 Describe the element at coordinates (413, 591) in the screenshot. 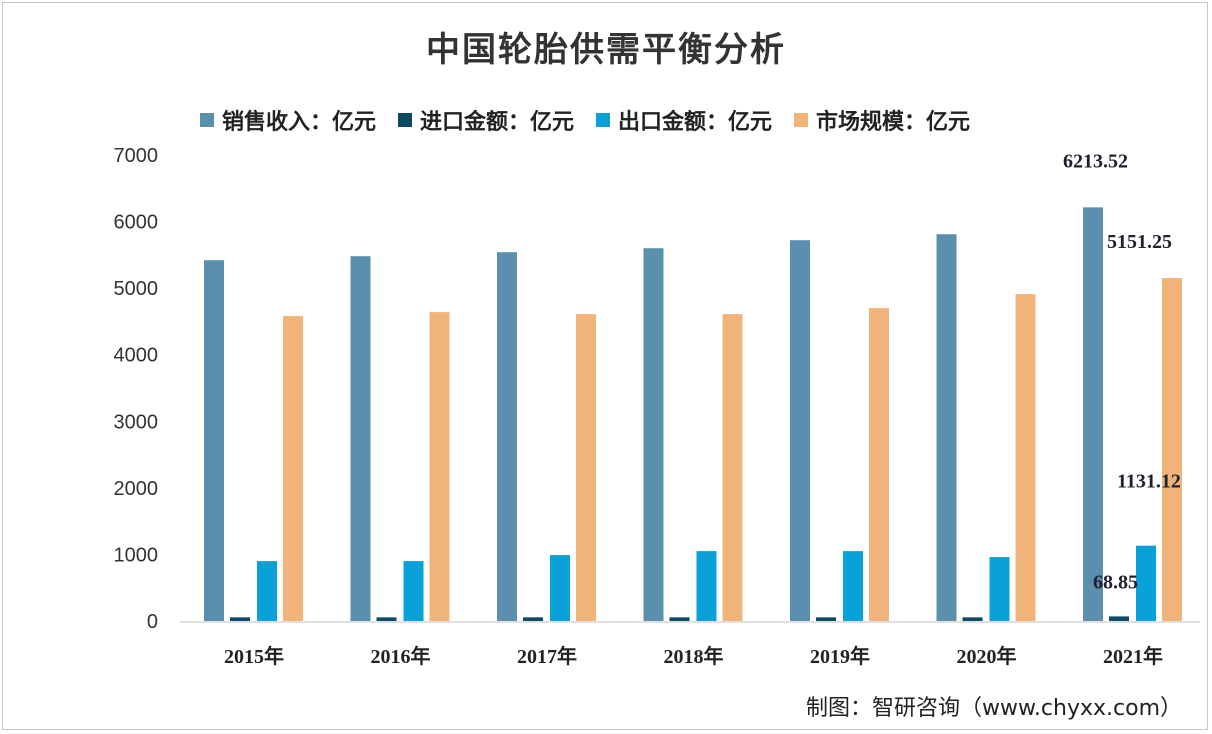

I see `bar-3-2016年` at that location.